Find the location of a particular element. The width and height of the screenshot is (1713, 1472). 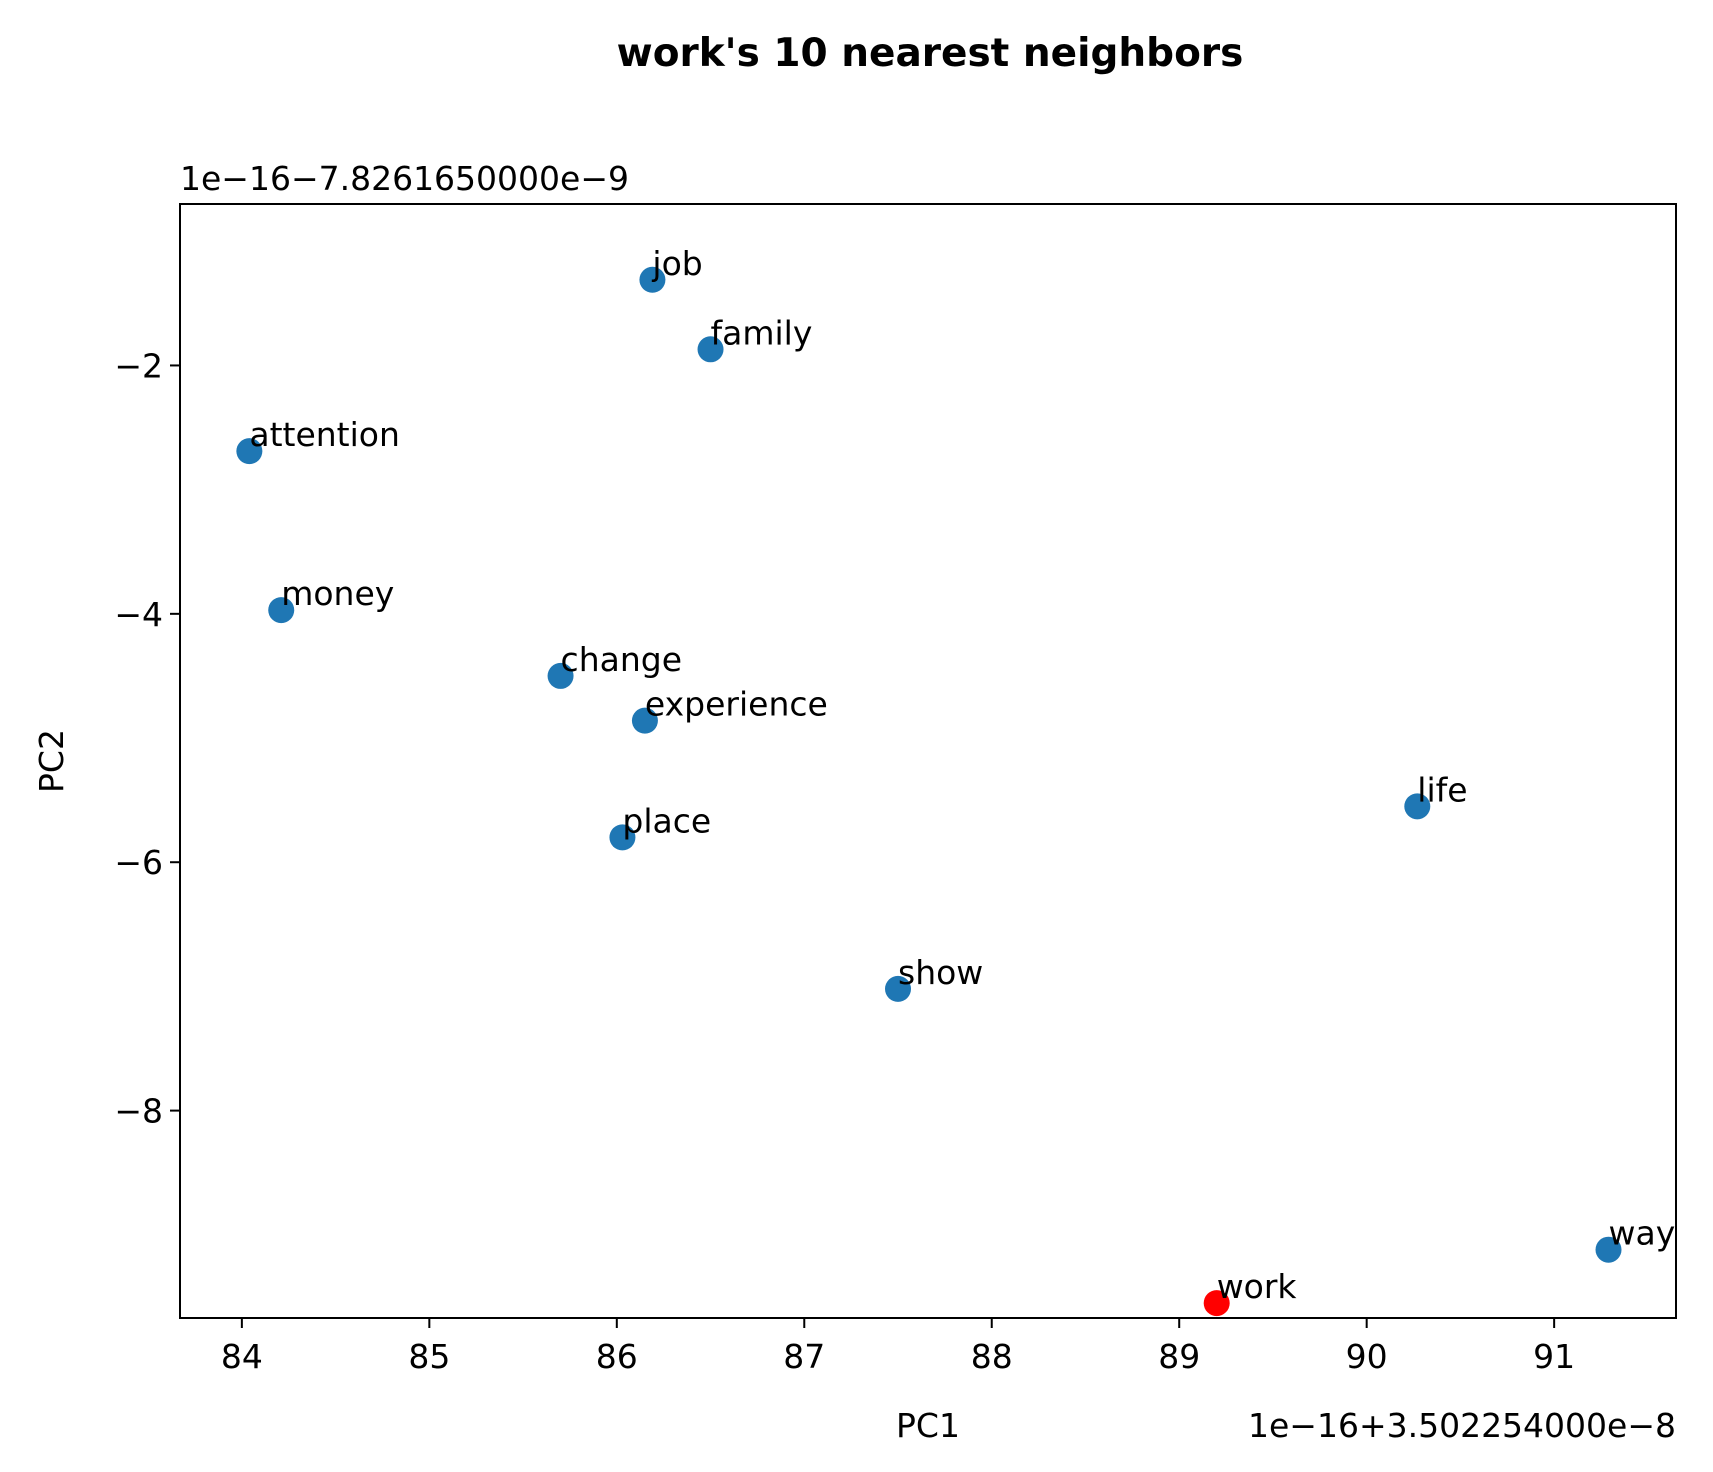

x-tick-label: 84 is located at coordinates (242, 1356).